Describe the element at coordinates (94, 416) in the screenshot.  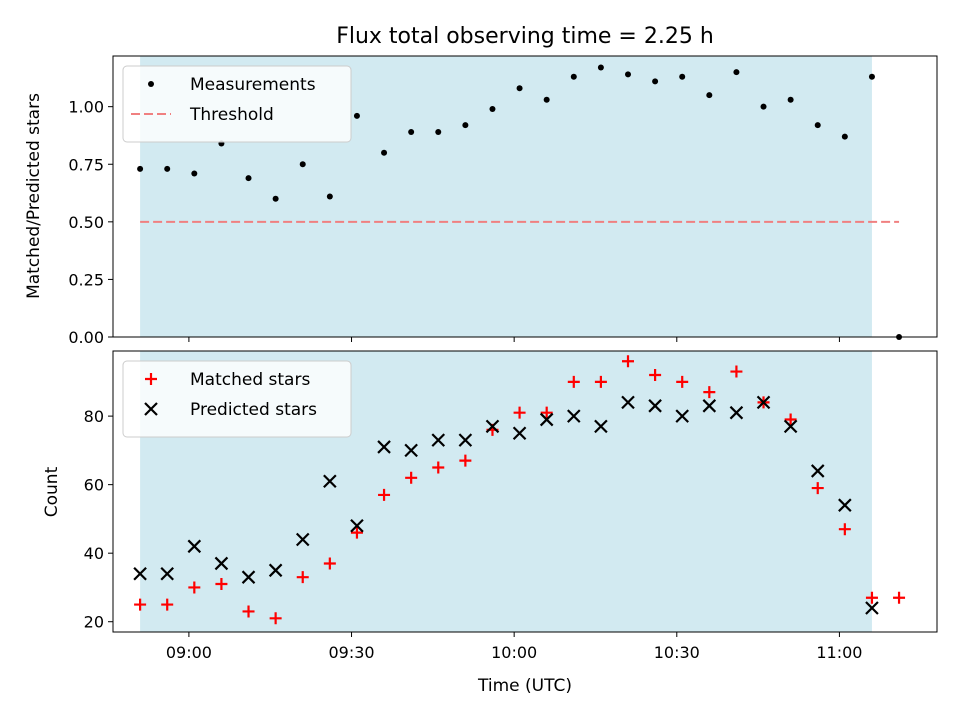
I see `y-tick-label: 80` at that location.